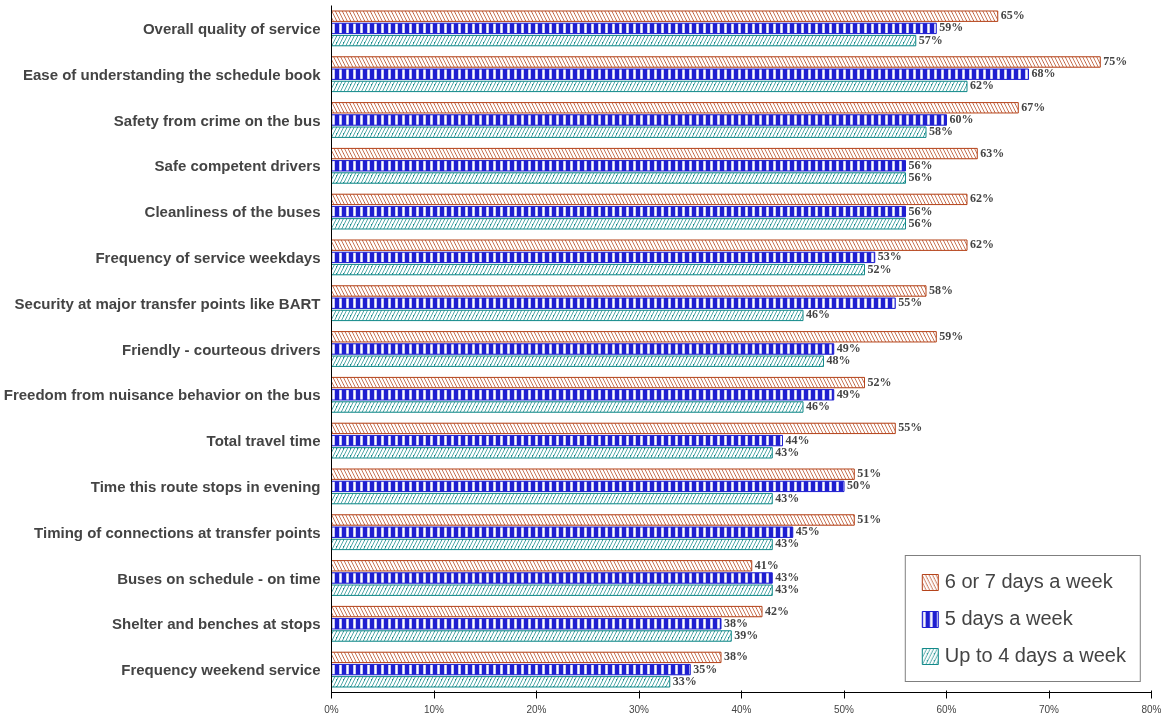  I want to click on y-tick-label: Friendly - courteous drivers, so click(221, 349).